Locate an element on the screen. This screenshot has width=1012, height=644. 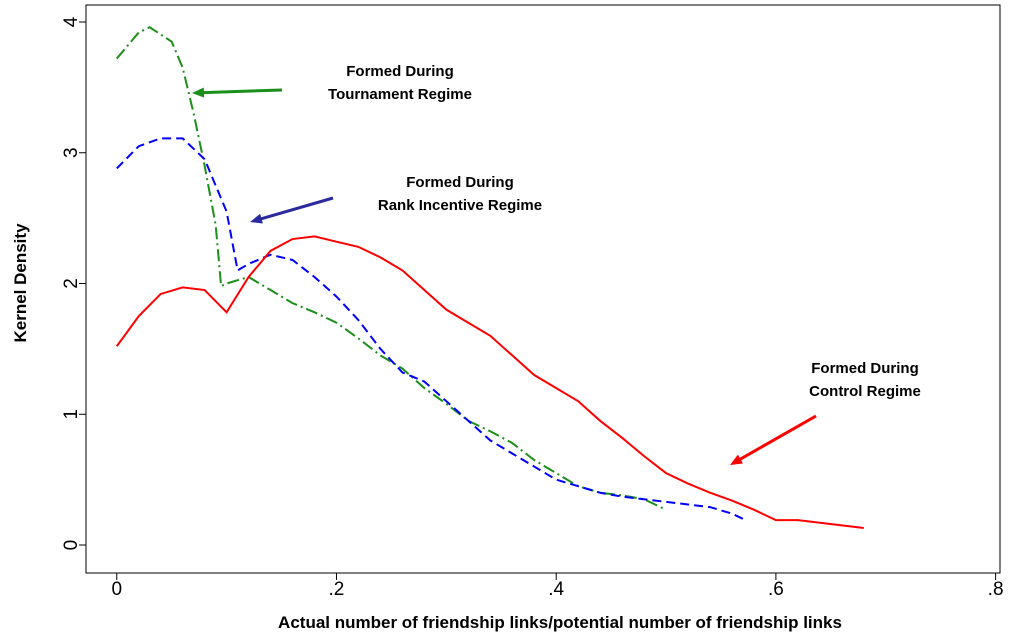
y-tick-label: 1 is located at coordinates (71, 414).